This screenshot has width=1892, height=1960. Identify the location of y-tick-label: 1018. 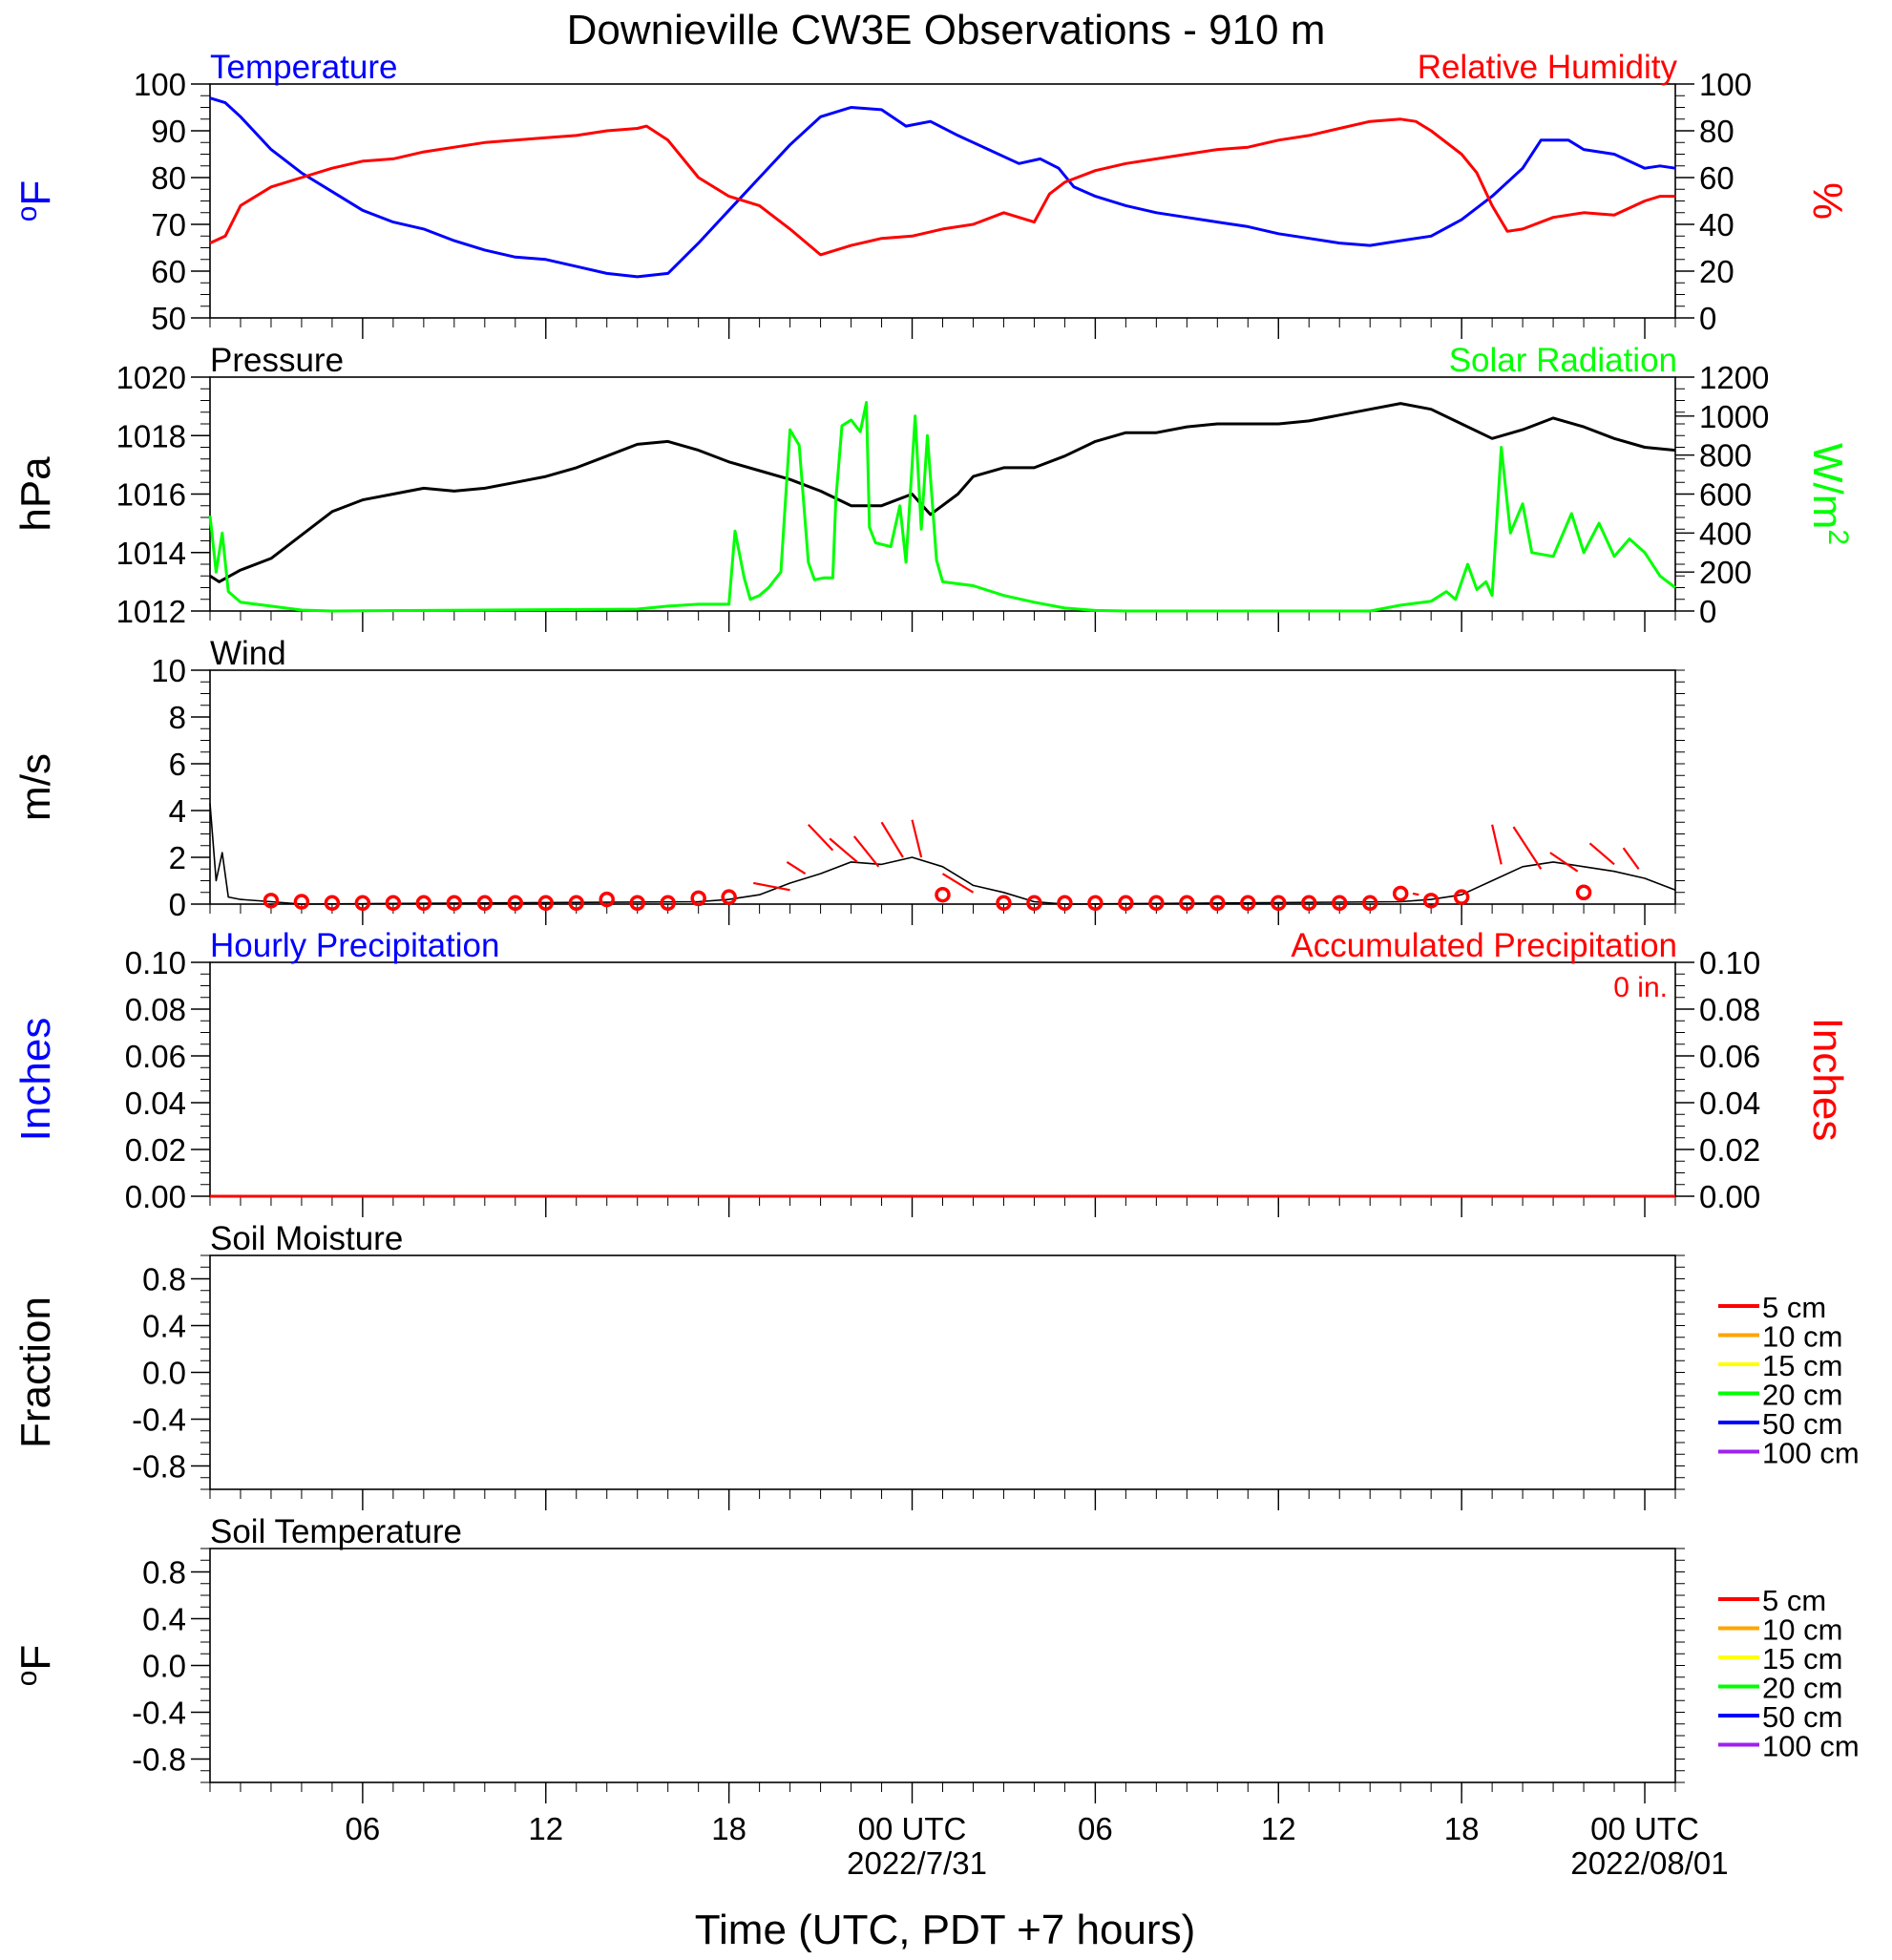
(151, 435).